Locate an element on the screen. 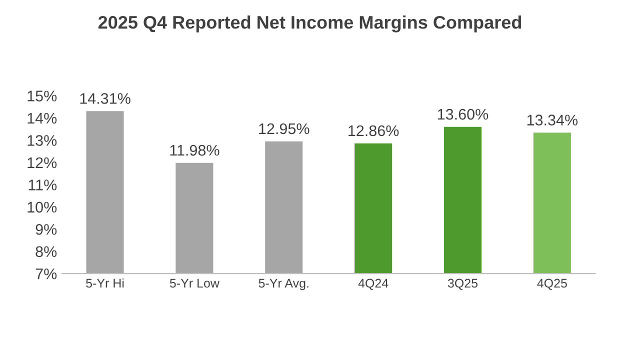 This screenshot has width=620, height=342. y-tick-label: 15% is located at coordinates (42, 96).